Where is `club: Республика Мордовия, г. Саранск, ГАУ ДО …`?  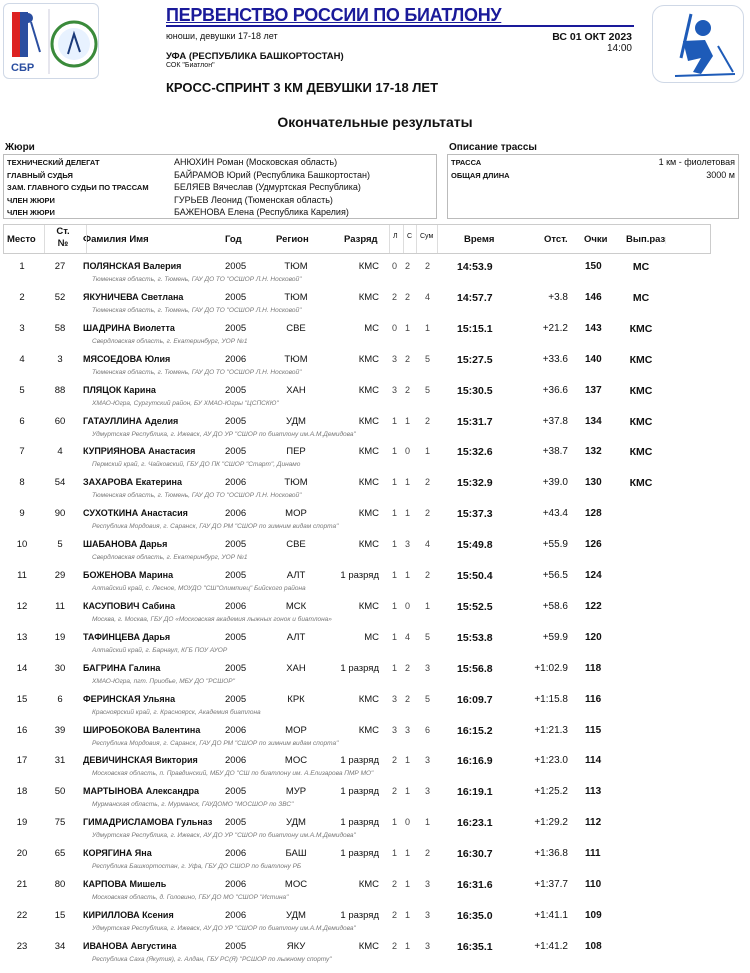
club: Республика Мордовия, г. Саранск, ГАУ ДО … is located at coordinates (215, 527).